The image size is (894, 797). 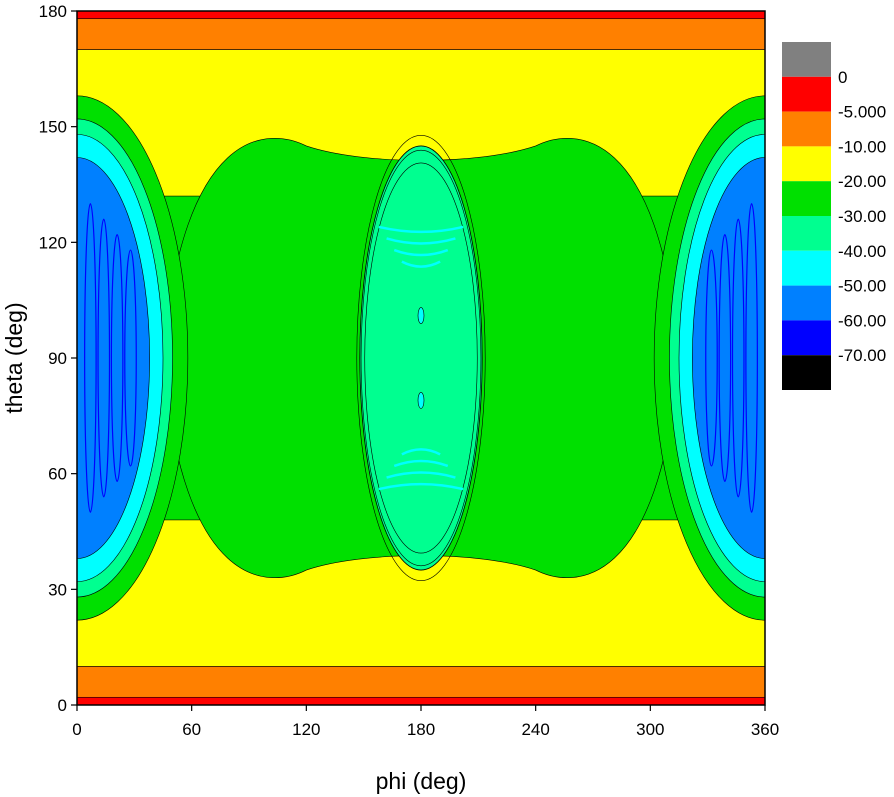 What do you see at coordinates (862, 181) in the screenshot?
I see `legend-label: -20.00` at bounding box center [862, 181].